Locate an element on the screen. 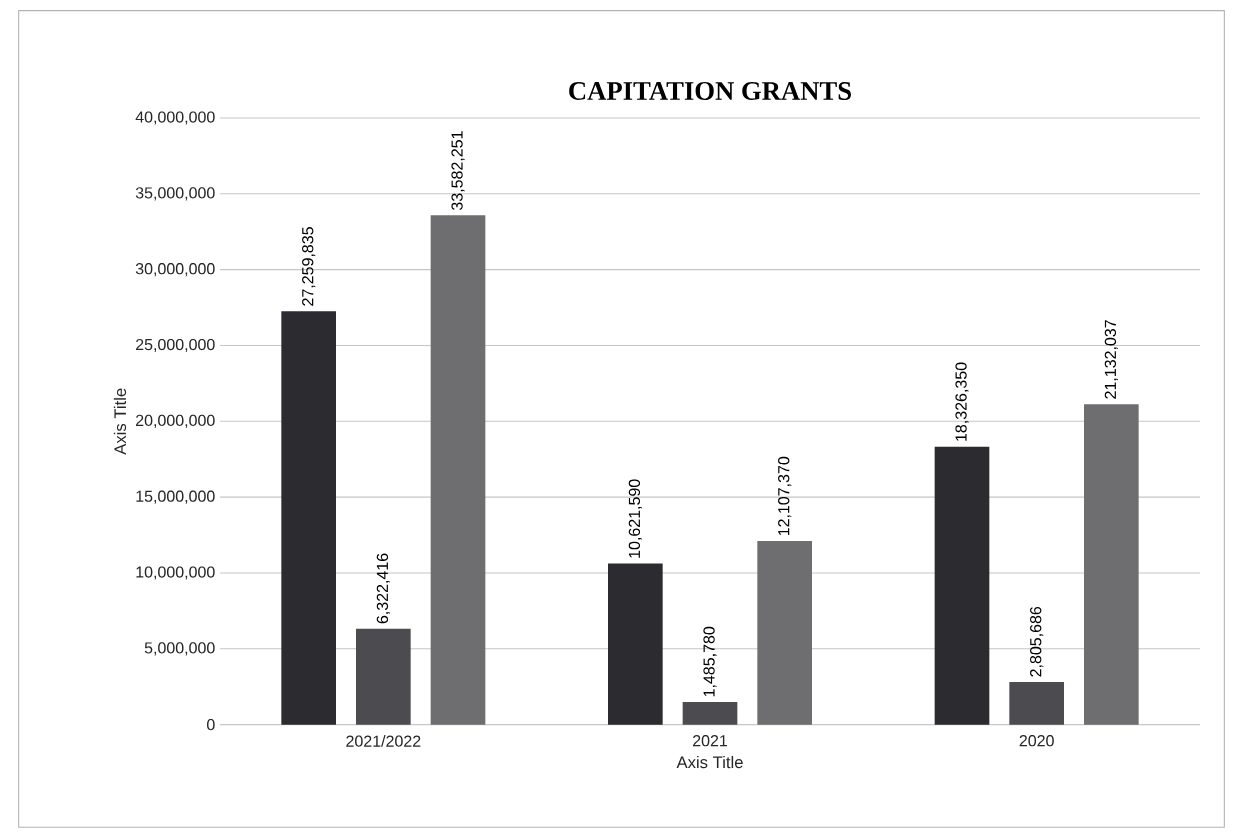 Image resolution: width=1243 pixels, height=838 pixels. y-tick-label: 40,000,000 is located at coordinates (175, 118).